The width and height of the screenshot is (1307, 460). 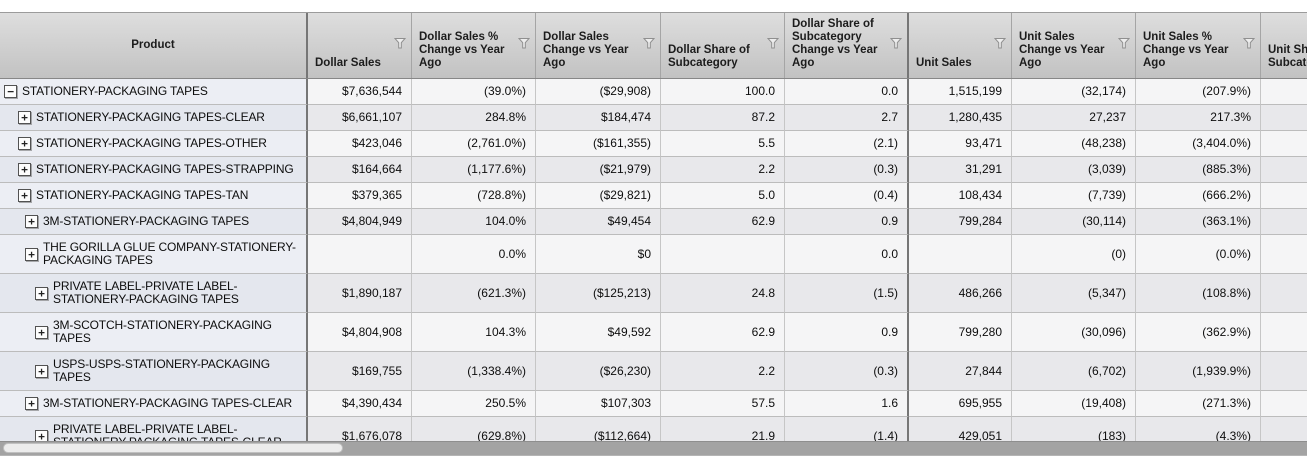 I want to click on value-cell: (6,702), so click(x=1074, y=371).